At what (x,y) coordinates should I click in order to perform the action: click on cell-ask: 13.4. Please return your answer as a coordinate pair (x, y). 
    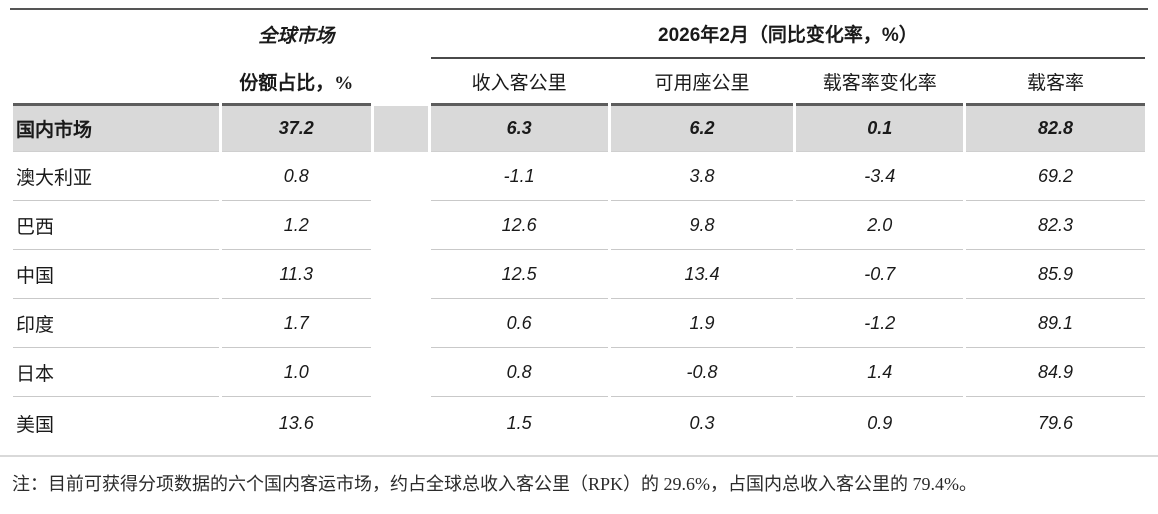
    Looking at the image, I should click on (702, 274).